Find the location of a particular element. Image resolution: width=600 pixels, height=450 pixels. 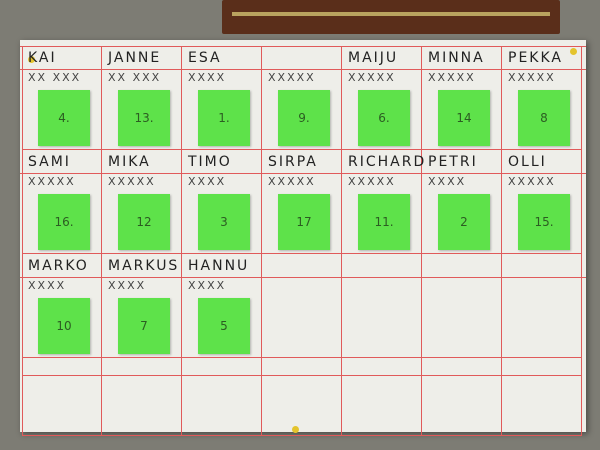

sticky-note: 4. is located at coordinates (64, 118).